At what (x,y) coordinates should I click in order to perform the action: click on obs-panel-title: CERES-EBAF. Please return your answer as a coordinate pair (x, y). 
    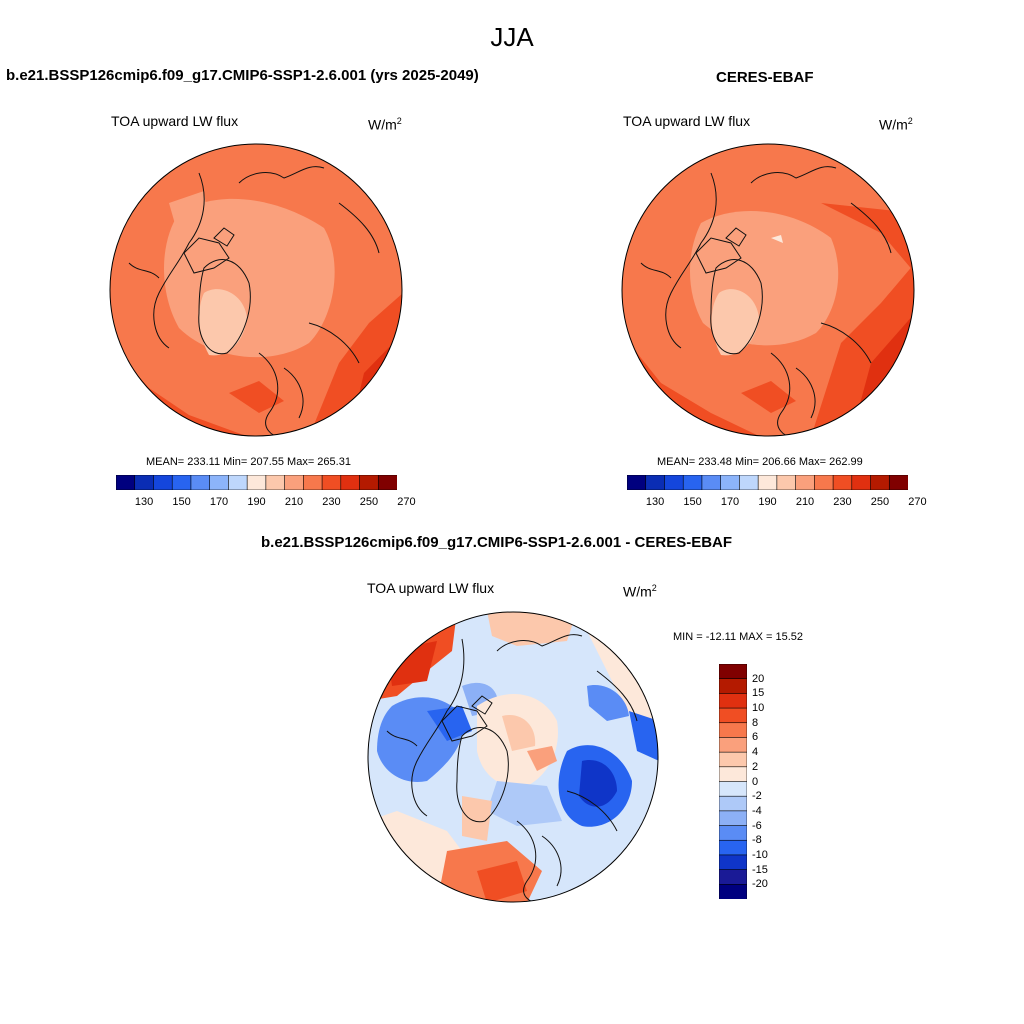
    Looking at the image, I should click on (765, 77).